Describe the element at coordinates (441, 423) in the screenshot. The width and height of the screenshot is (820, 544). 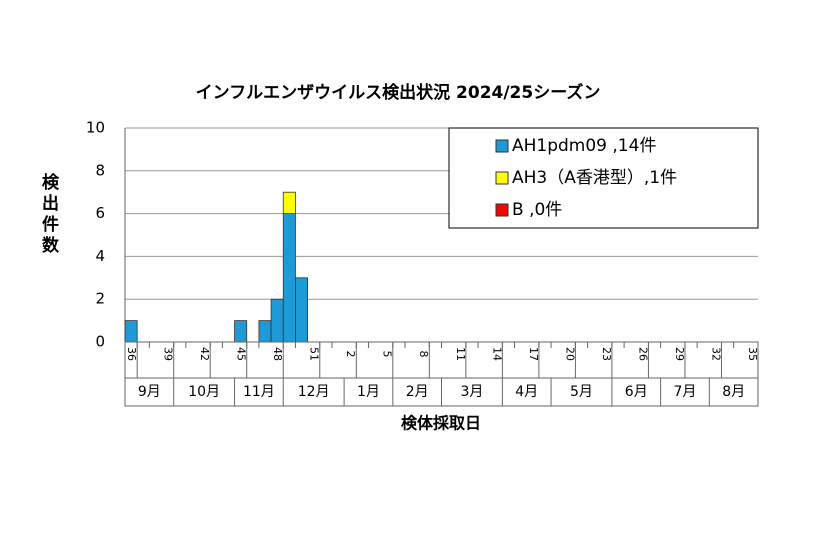
I see `x-axis-label: 検体採取日` at that location.